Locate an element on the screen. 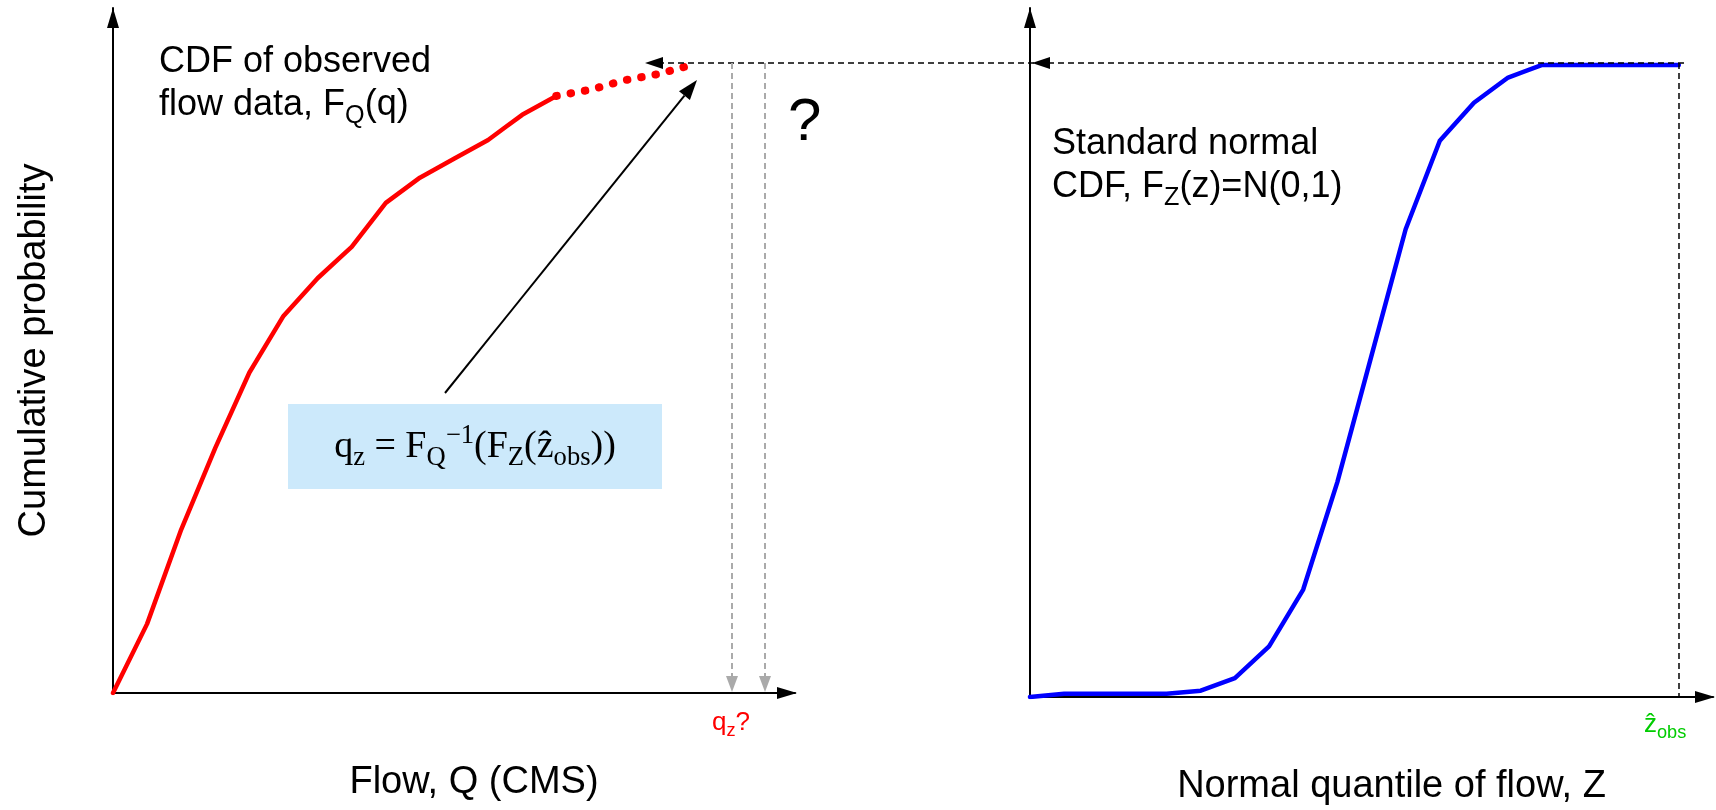  annotation: ? is located at coordinates (805, 119).